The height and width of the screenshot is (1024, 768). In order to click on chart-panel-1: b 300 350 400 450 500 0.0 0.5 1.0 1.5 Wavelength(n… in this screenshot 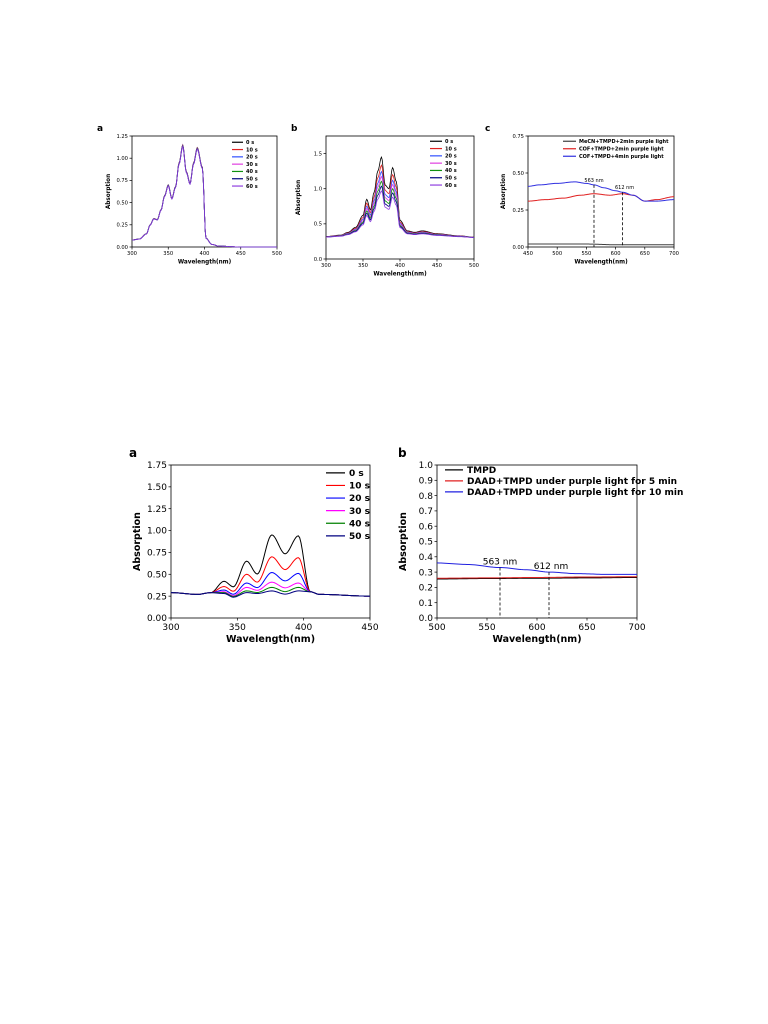, I will do `click(385, 200)`.